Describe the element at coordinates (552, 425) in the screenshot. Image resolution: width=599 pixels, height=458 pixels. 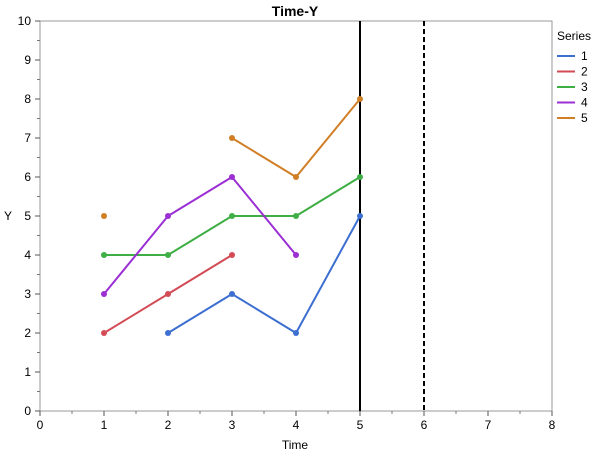
I see `x-tick-label: 8` at that location.